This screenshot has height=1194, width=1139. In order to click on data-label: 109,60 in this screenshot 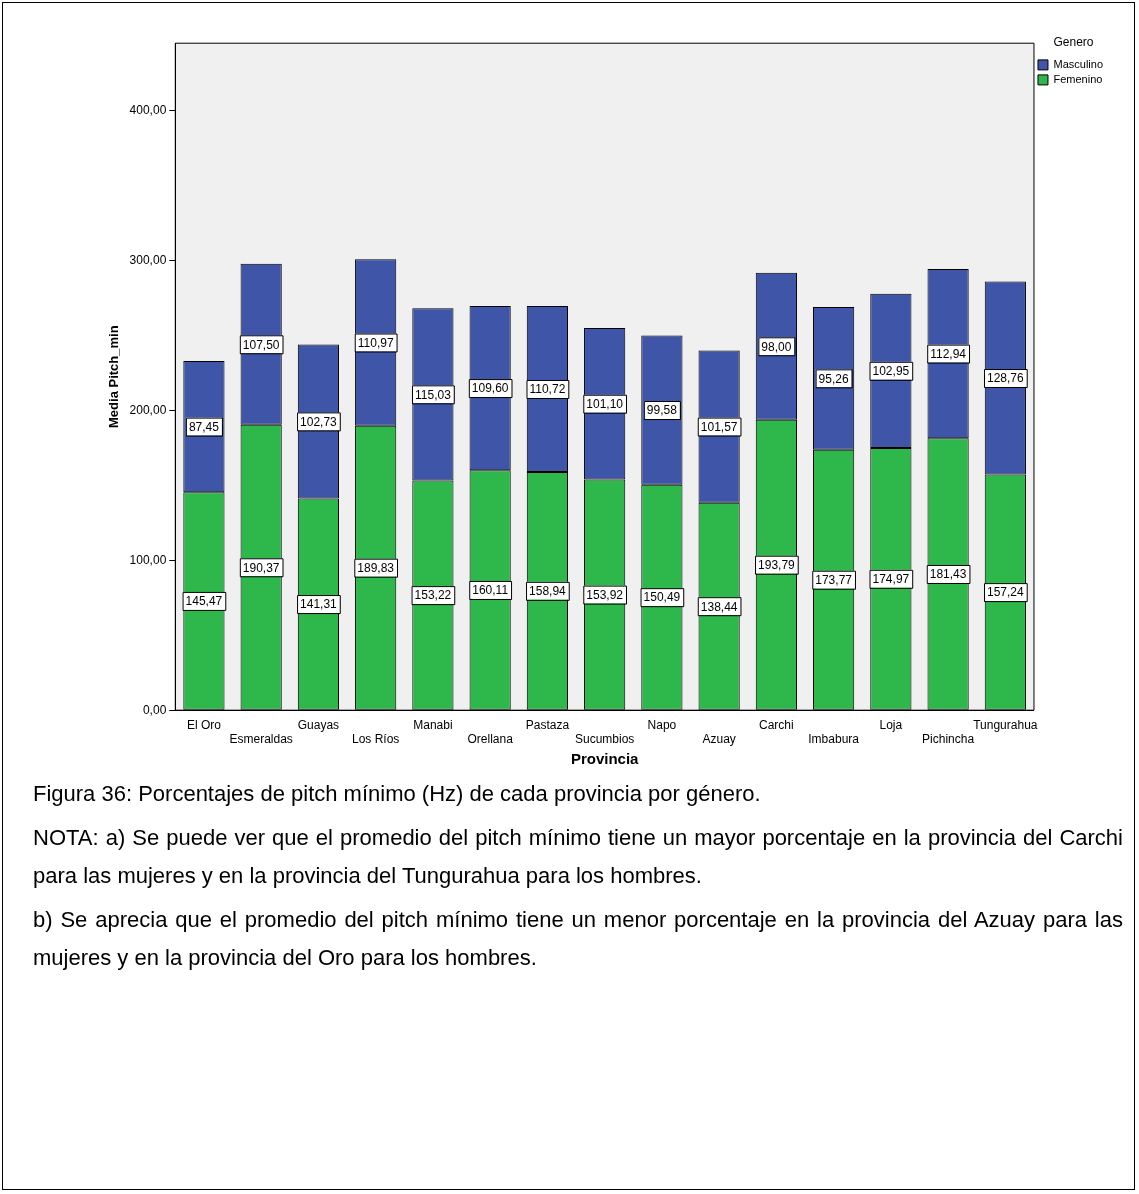, I will do `click(490, 388)`.